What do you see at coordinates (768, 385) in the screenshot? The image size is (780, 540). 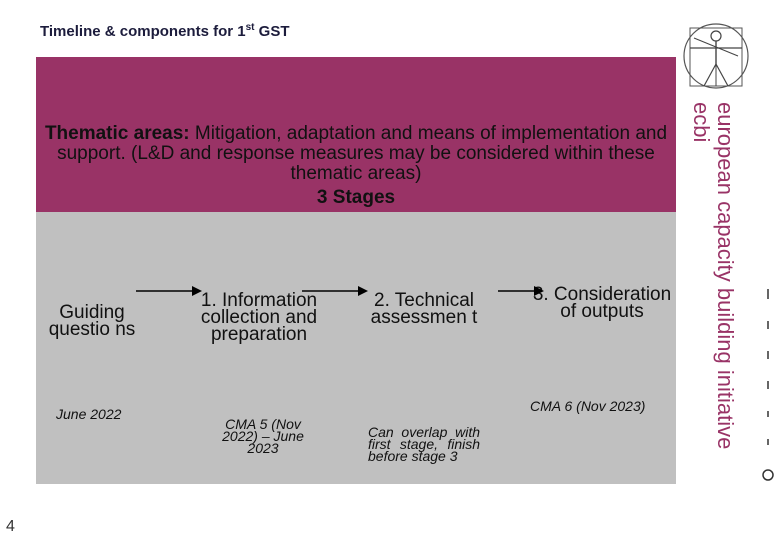 I see `decorative-tick-marks` at bounding box center [768, 385].